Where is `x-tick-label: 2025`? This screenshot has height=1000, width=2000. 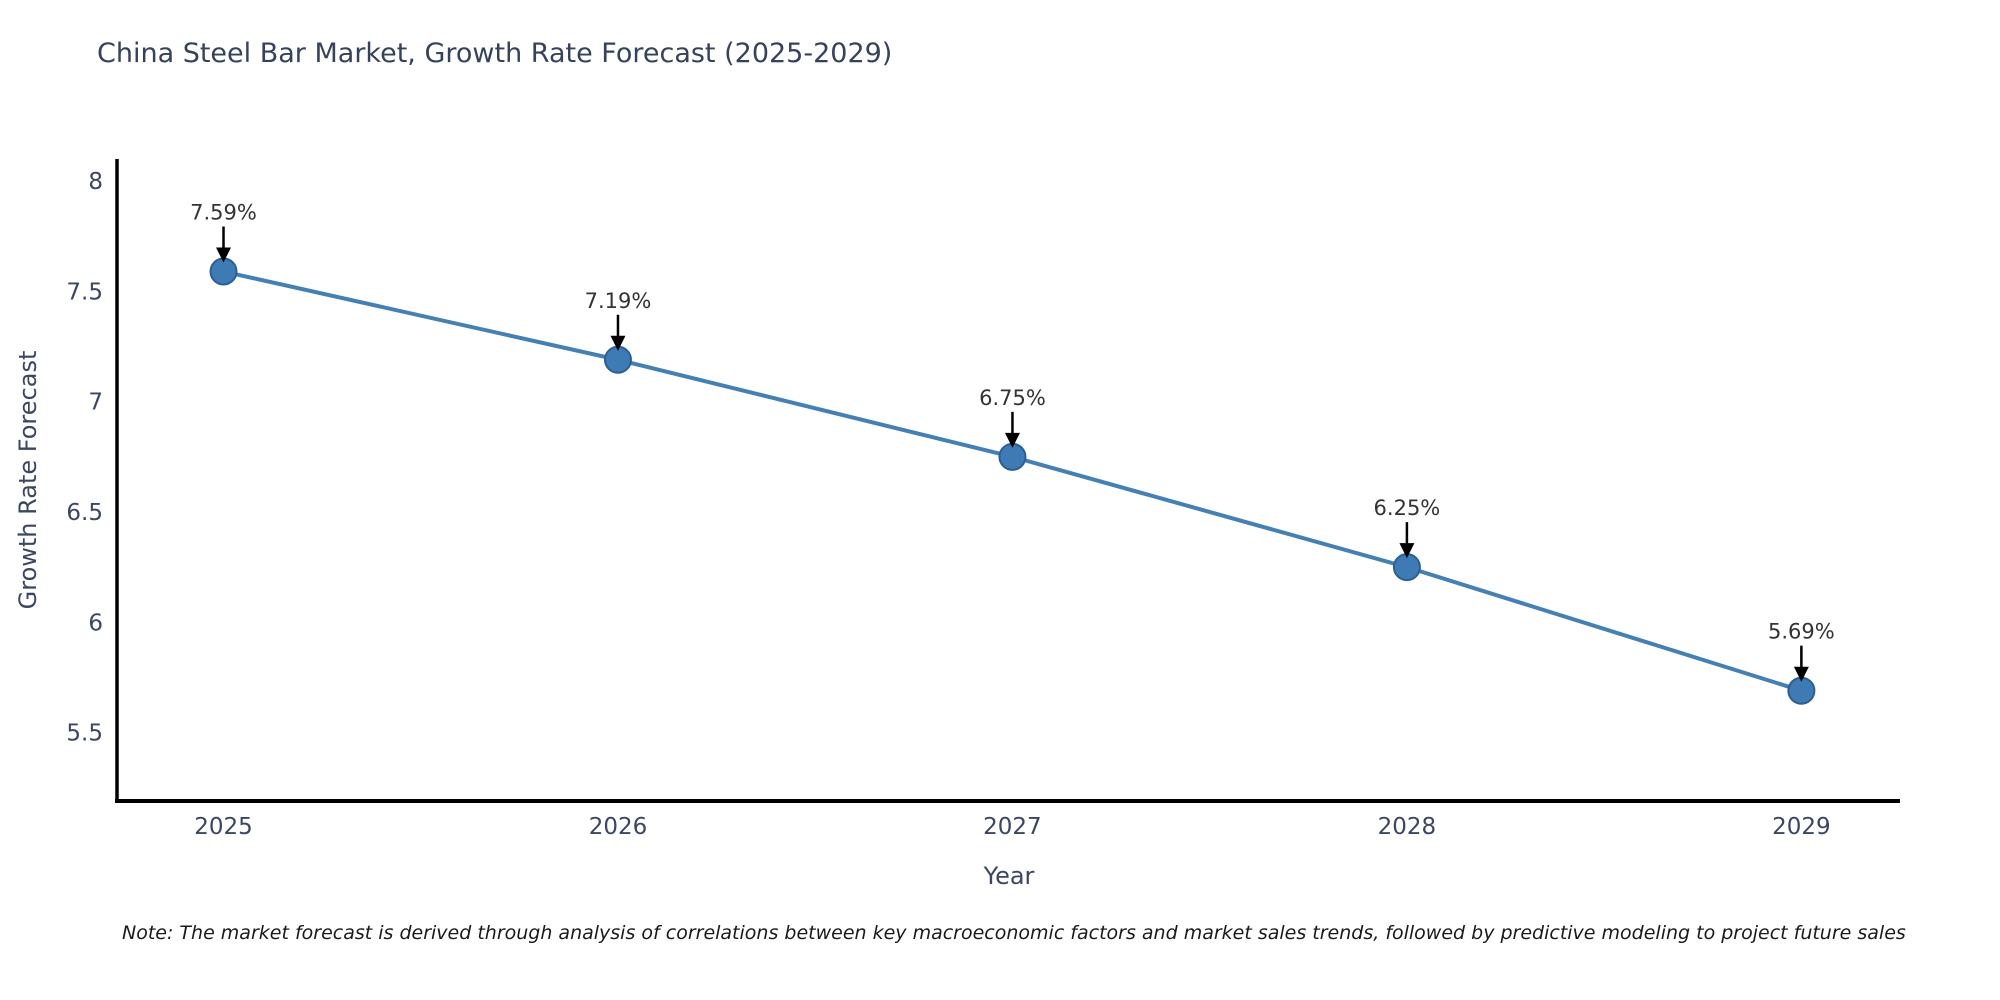 x-tick-label: 2025 is located at coordinates (223, 827).